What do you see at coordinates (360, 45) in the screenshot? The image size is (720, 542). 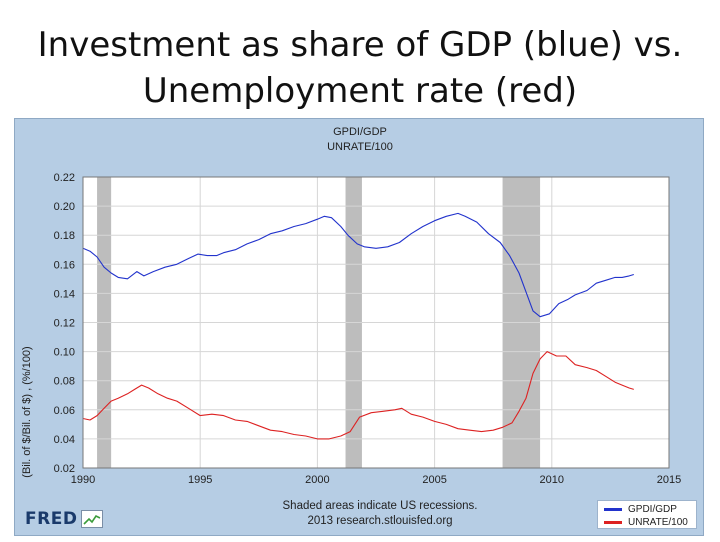 I see `slide-title-line-1: Investment as share of GDP (blue) vs.` at bounding box center [360, 45].